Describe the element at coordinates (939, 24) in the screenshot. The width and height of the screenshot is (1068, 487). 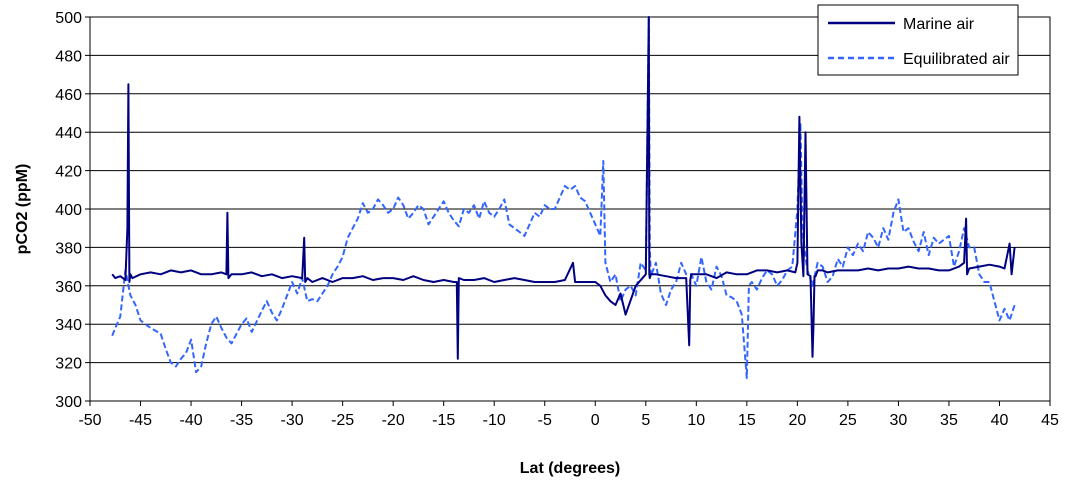
I see `legend-marine-air-label: Marine air` at that location.